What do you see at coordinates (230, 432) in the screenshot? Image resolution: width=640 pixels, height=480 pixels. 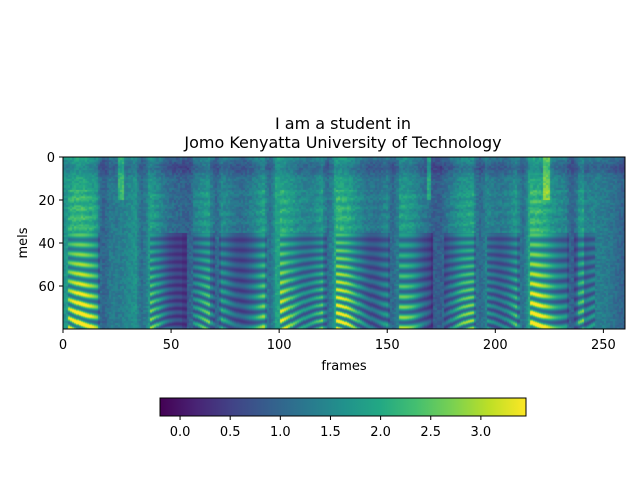 I see `colorbar-tick-label: 0.5` at bounding box center [230, 432].